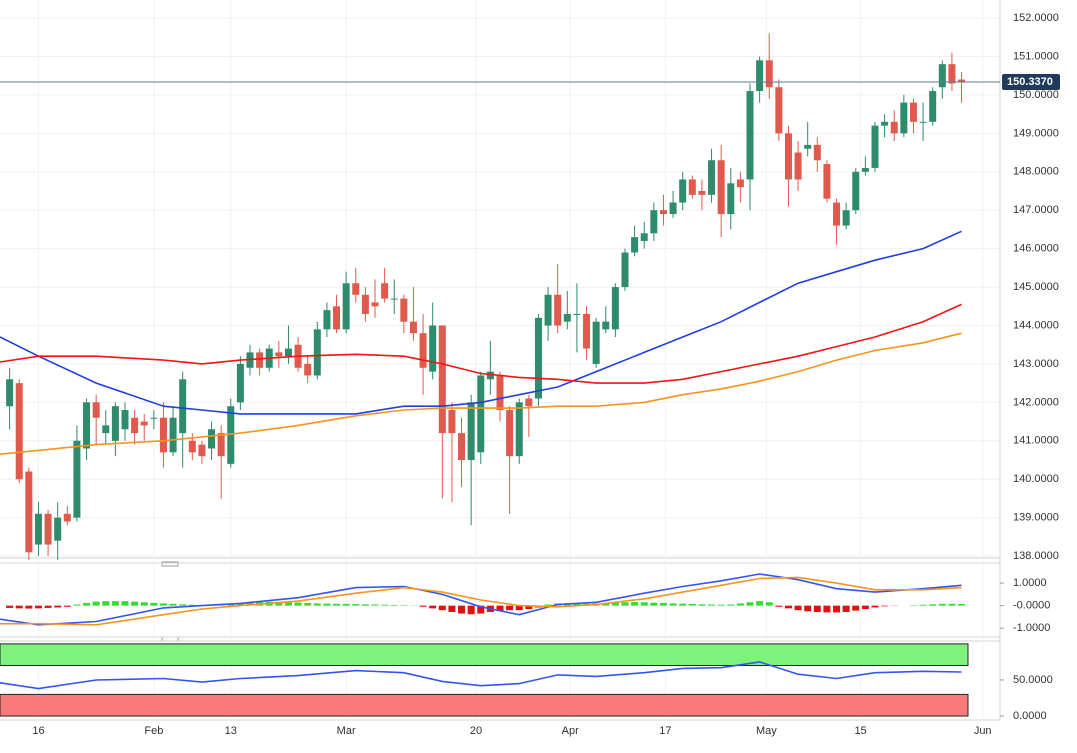 The width and height of the screenshot is (1077, 753). I want to click on x-tick-label: 17, so click(665, 731).